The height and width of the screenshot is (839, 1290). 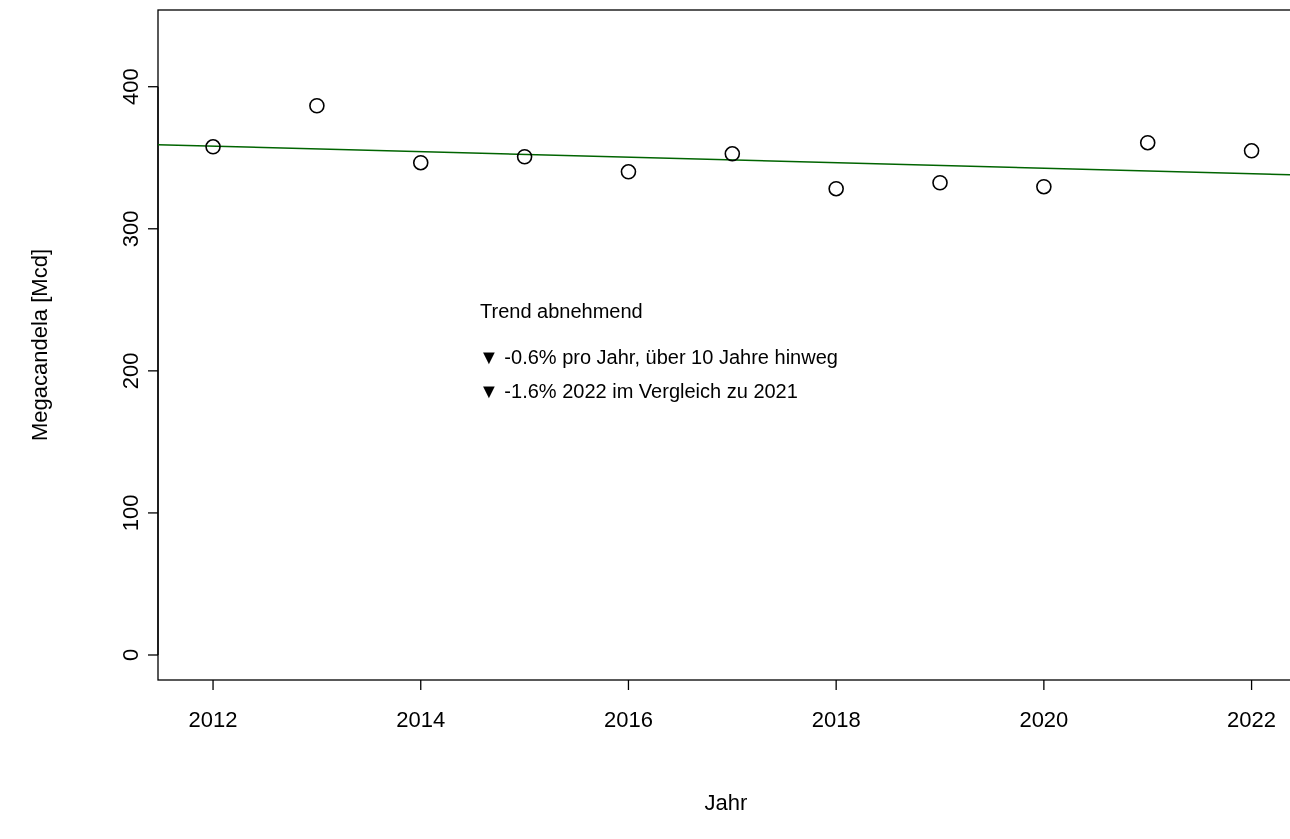 I want to click on x-tick-label: 2014, so click(x=421, y=719).